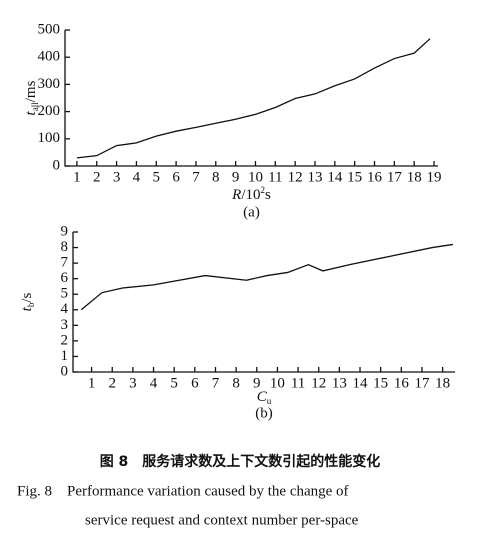 The image size is (479, 543). What do you see at coordinates (49, 111) in the screenshot?
I see `y-tick-label: 200` at bounding box center [49, 111].